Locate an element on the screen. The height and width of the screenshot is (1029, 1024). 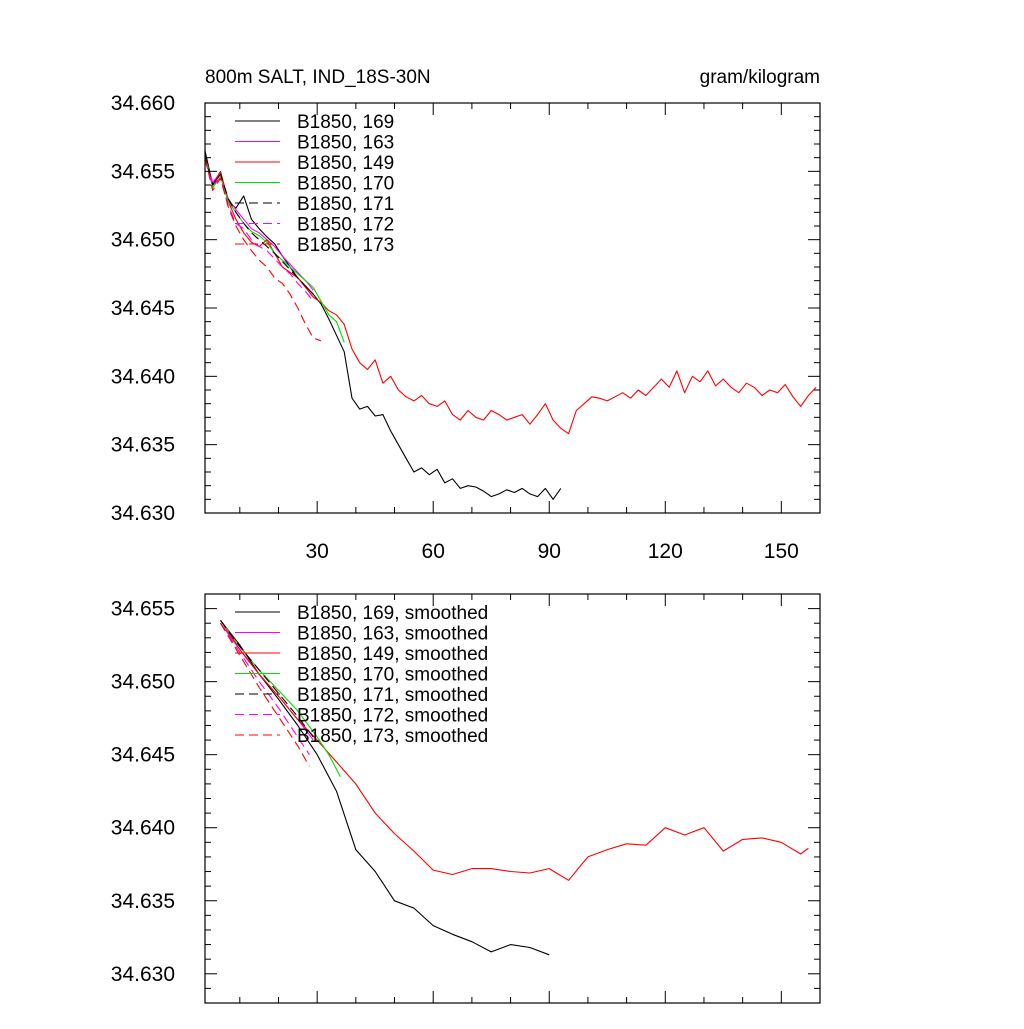
legend-label-5: B1850, 171, smoothed is located at coordinates (392, 695).